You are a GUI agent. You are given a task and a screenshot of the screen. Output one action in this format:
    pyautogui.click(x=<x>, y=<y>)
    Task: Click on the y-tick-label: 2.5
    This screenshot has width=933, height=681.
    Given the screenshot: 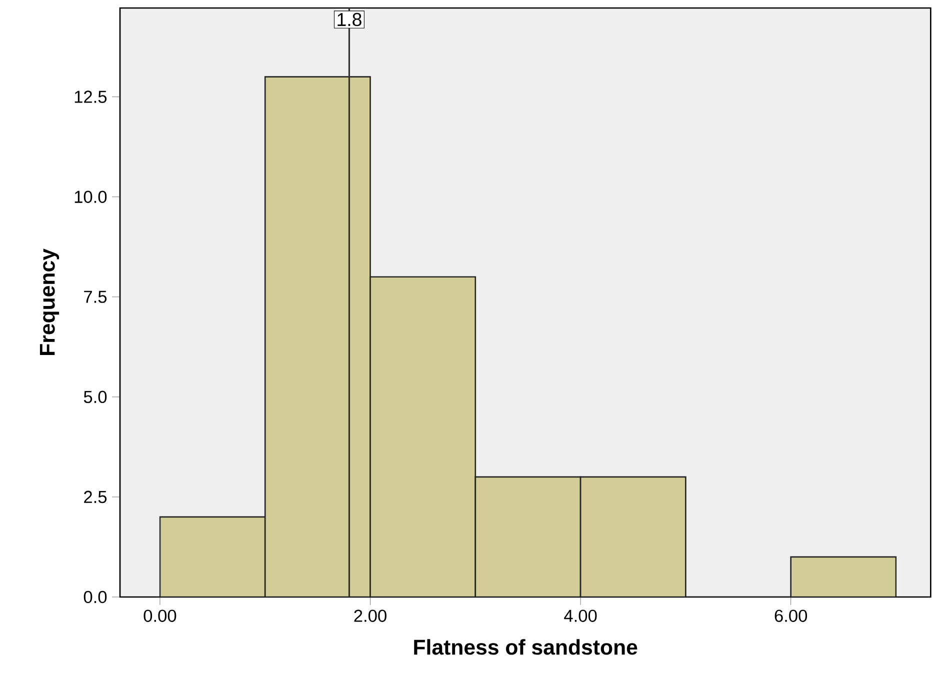 What is the action you would take?
    pyautogui.click(x=95, y=497)
    